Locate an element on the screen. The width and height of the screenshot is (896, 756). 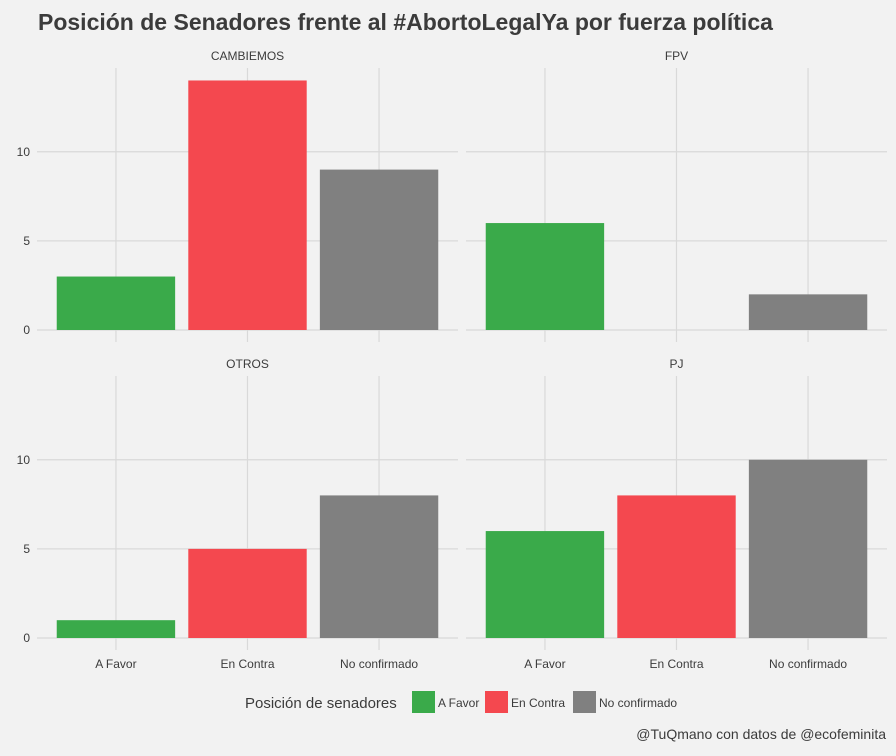
bar-otros-no-confirmado is located at coordinates (379, 566).